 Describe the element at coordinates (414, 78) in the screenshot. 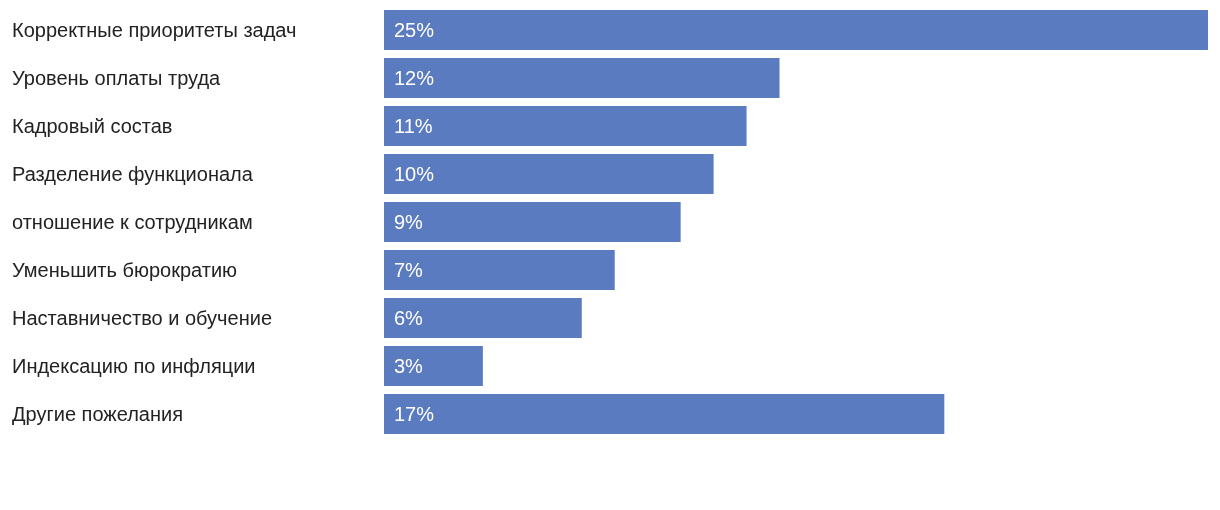

I see `data-label: 12%` at that location.